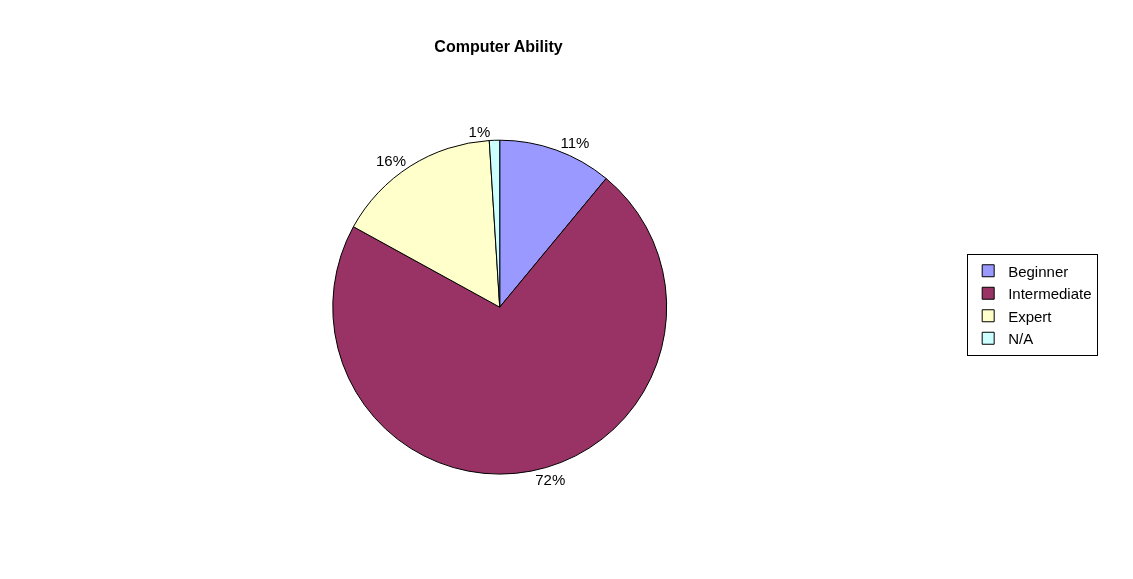 The width and height of the screenshot is (1133, 579). What do you see at coordinates (575, 143) in the screenshot?
I see `data-label: 11%` at bounding box center [575, 143].